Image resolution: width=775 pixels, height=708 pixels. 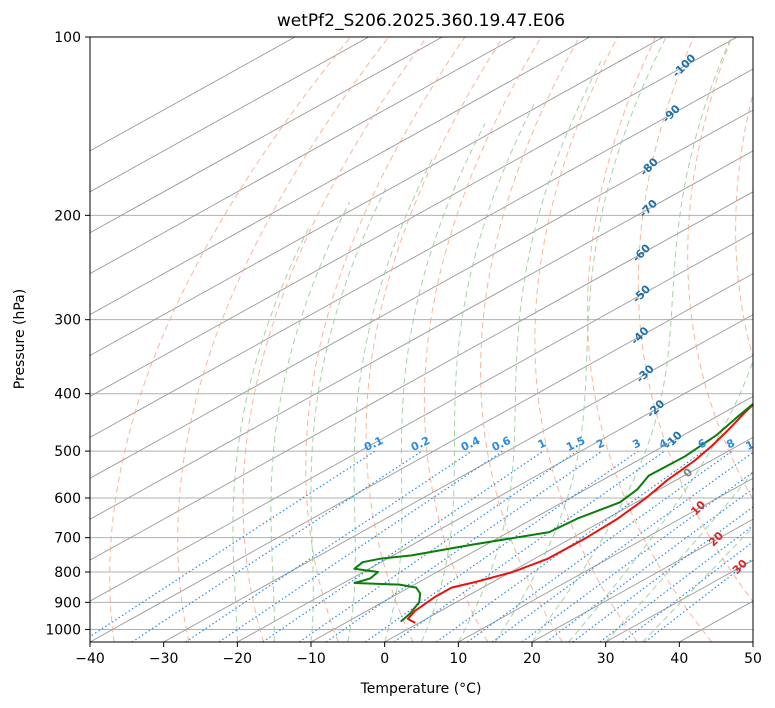 I want to click on mixing-ratio-label: 8, so click(x=730, y=443).